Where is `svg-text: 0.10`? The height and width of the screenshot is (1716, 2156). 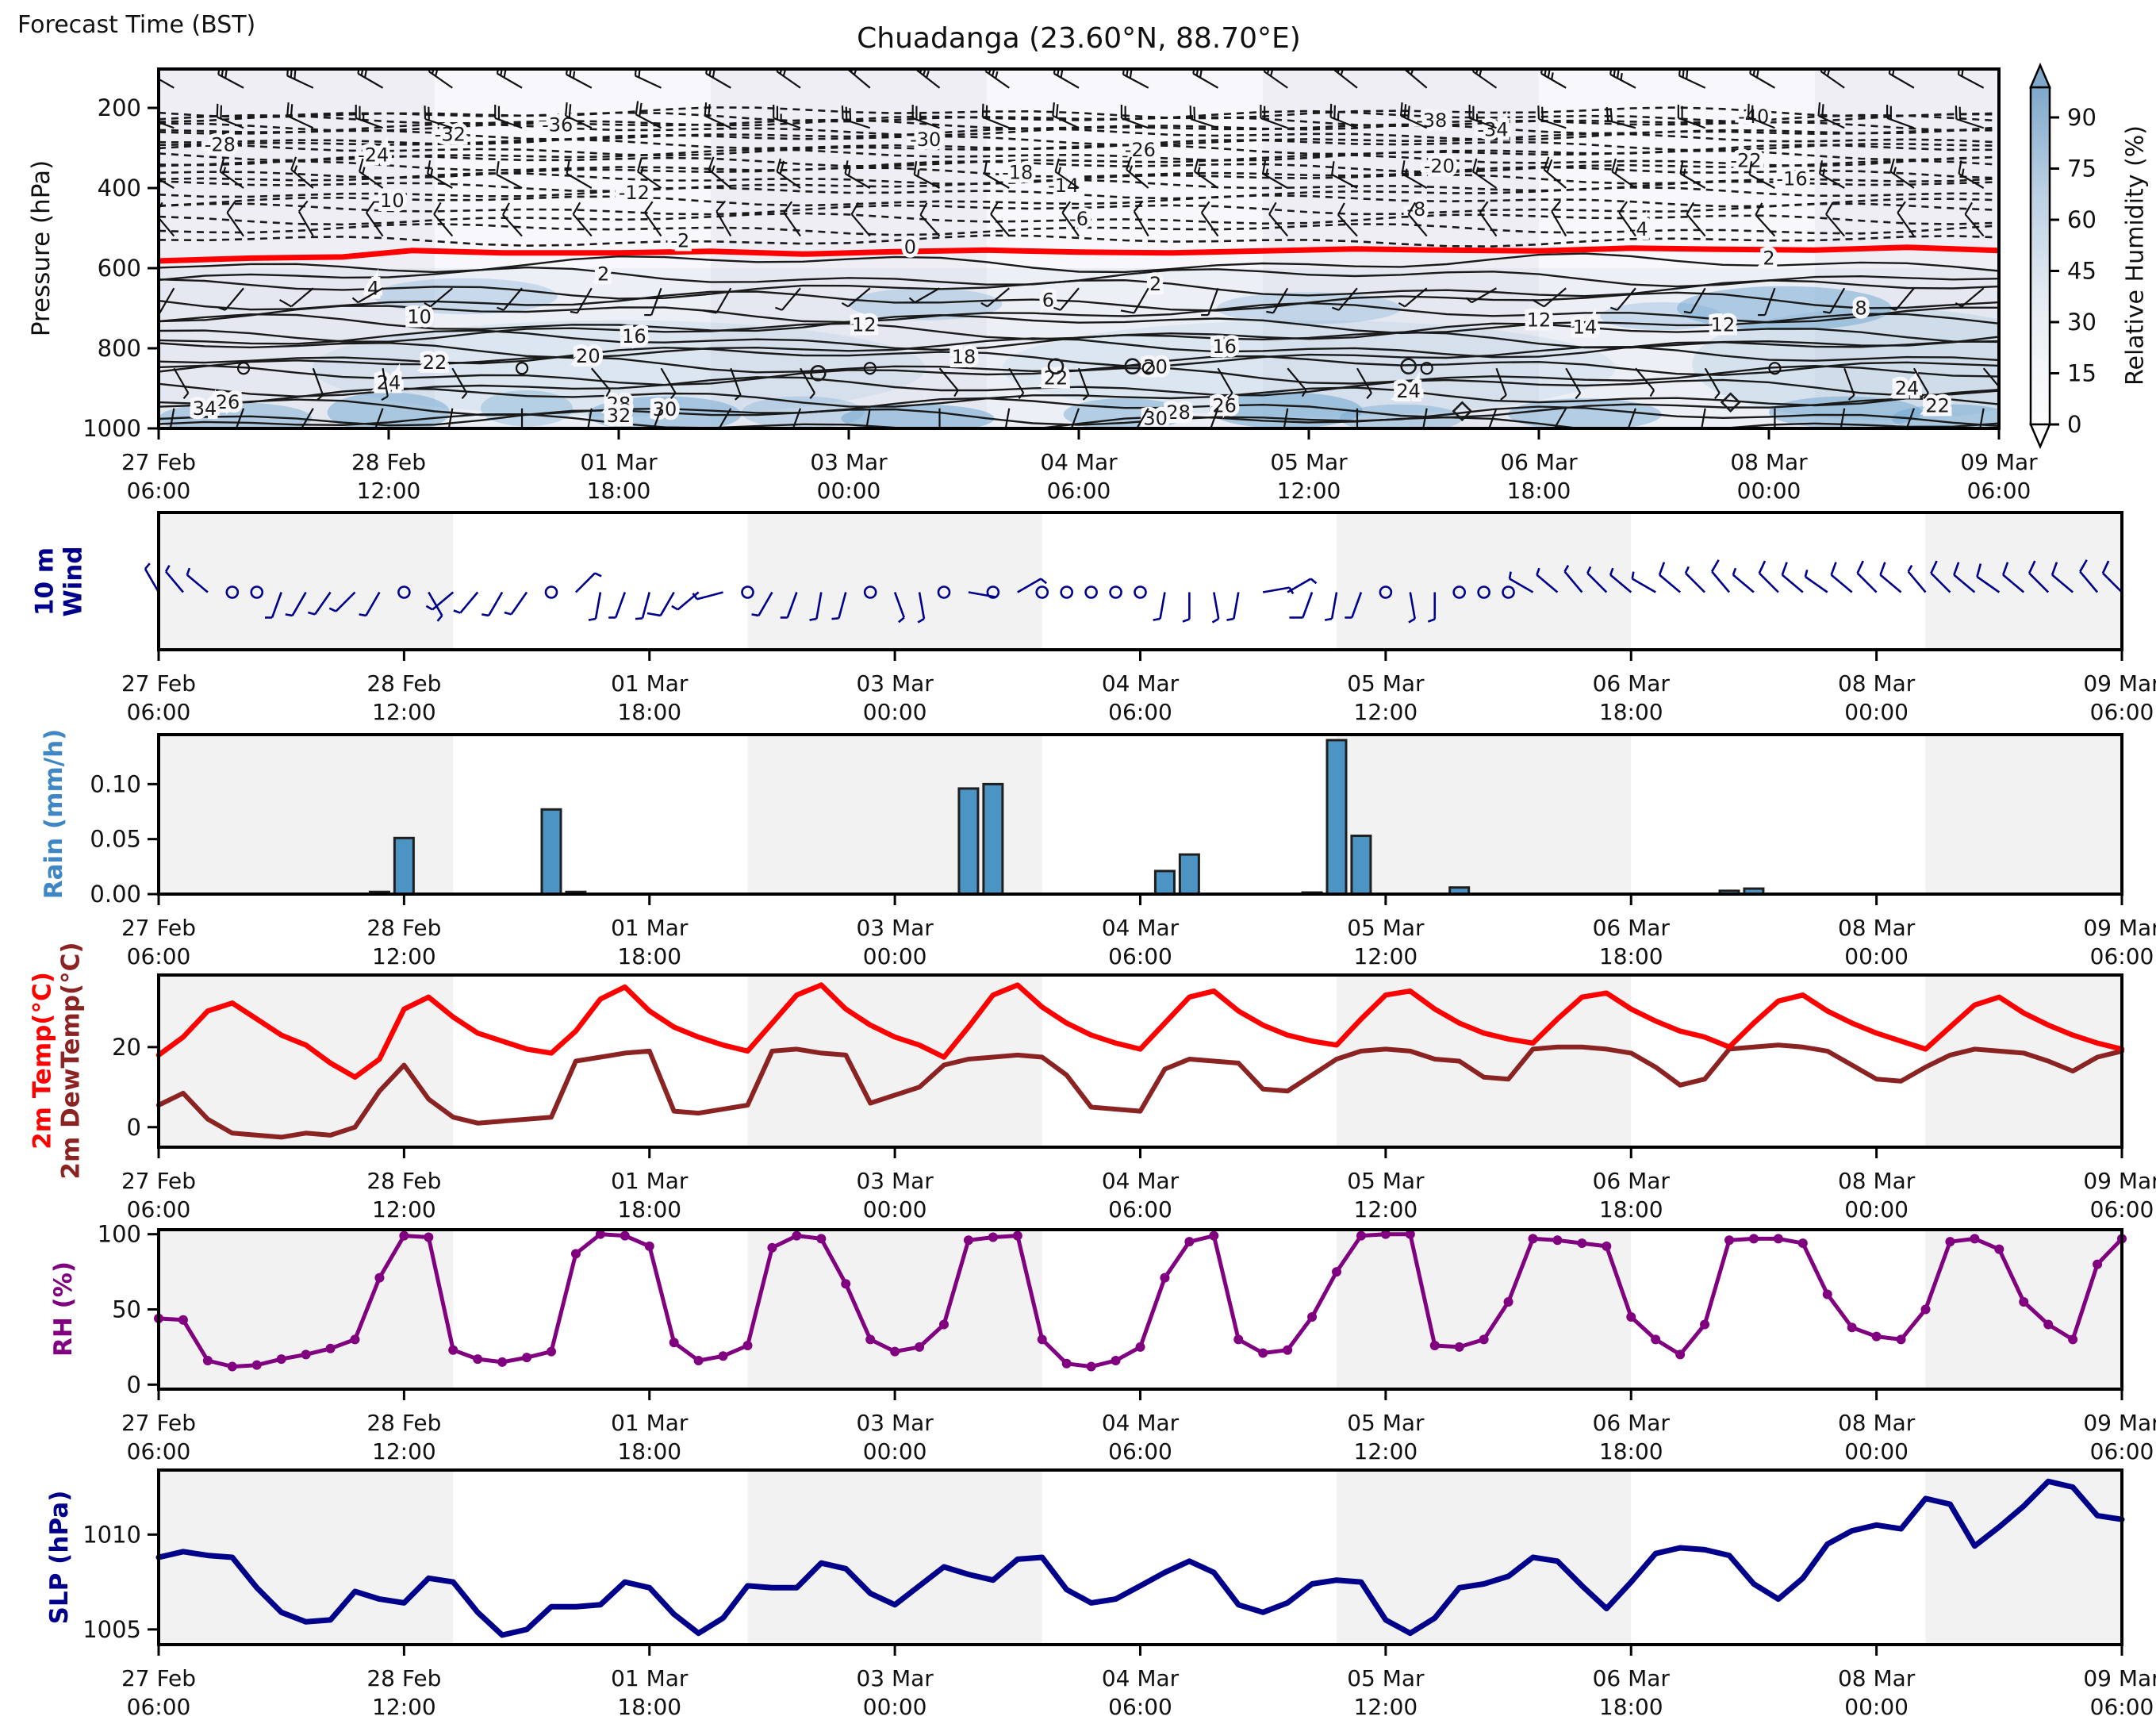 svg-text: 0.10 is located at coordinates (115, 783).